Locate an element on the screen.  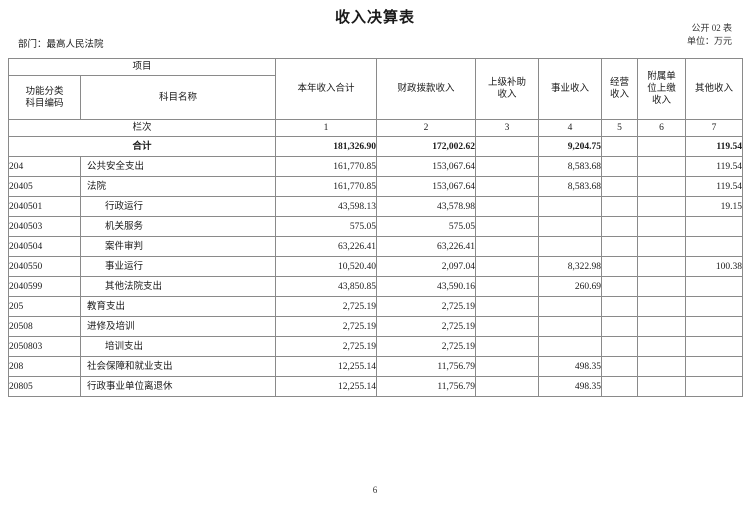
unit-note: 单位：万元 is located at coordinates (709, 41).